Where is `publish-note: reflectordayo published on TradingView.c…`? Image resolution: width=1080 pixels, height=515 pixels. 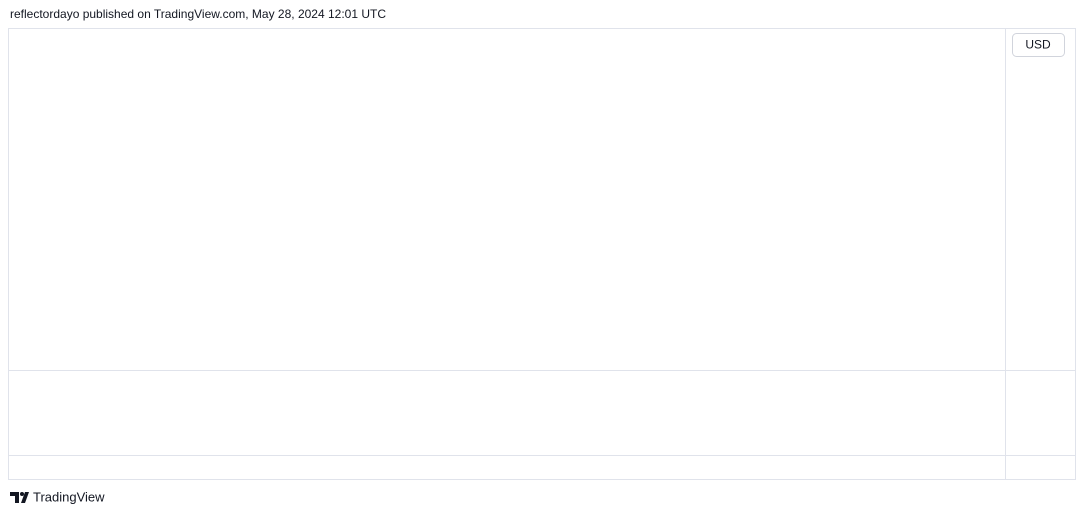
publish-note: reflectordayo published on TradingView.c… is located at coordinates (198, 14).